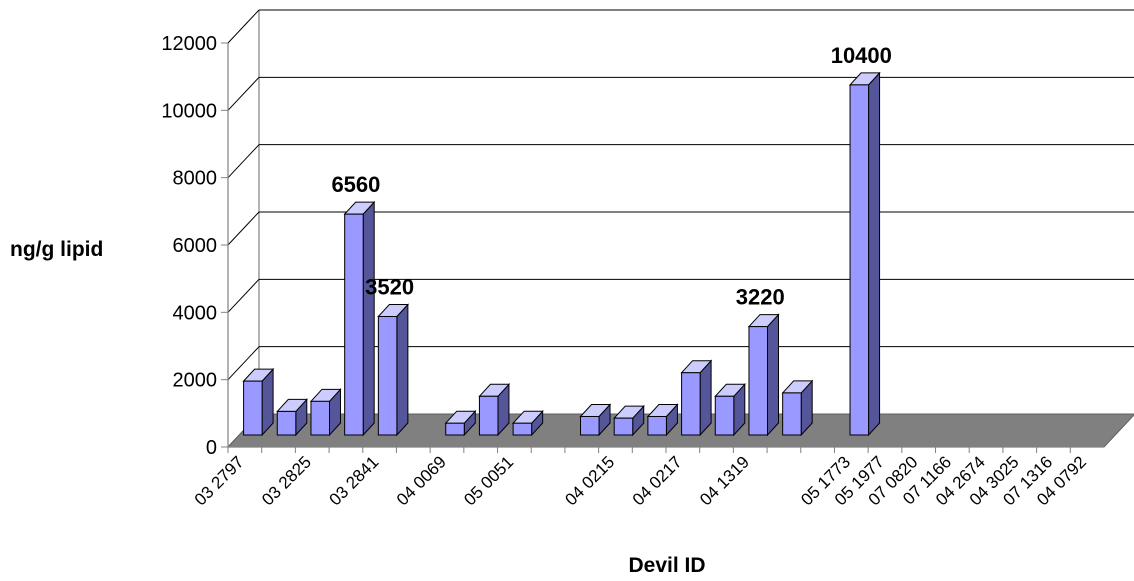  What do you see at coordinates (724, 480) in the screenshot?
I see `x-tick-label: 04 1319` at bounding box center [724, 480].